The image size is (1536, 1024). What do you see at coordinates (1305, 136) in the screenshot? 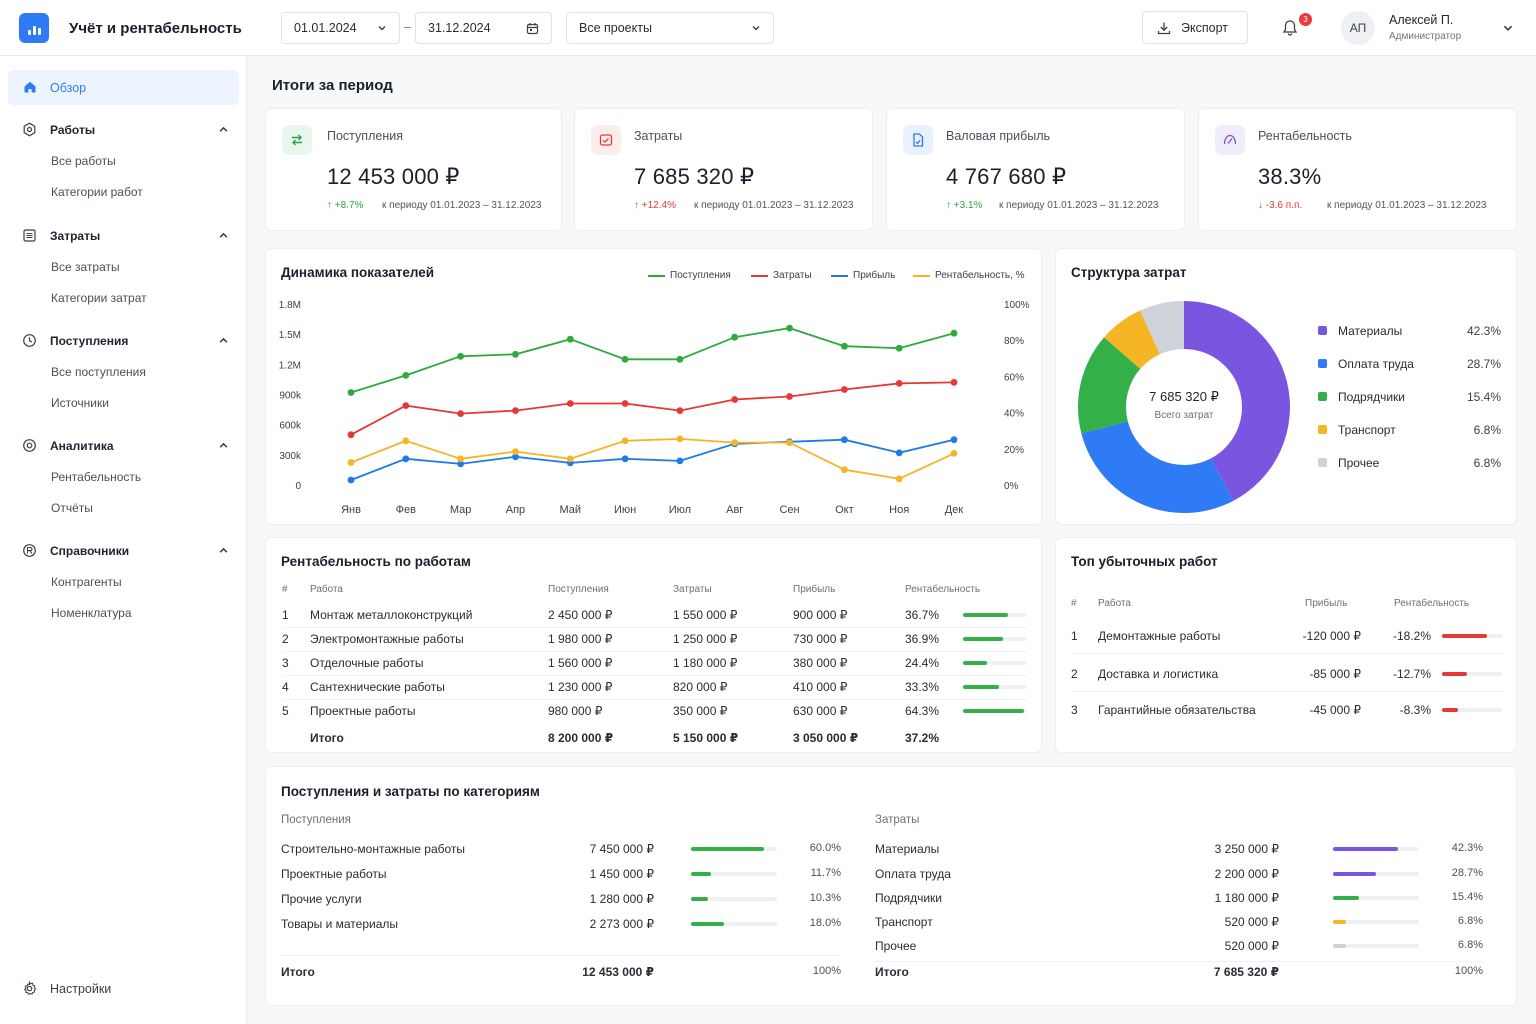
I see `kpi-label: Рентабельность` at bounding box center [1305, 136].